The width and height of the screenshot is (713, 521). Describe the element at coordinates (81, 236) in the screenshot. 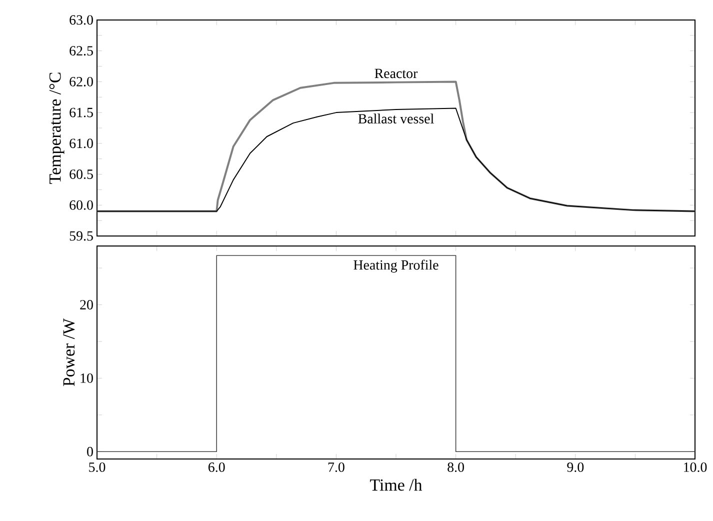

I see `y-tick-label: 59.5` at that location.